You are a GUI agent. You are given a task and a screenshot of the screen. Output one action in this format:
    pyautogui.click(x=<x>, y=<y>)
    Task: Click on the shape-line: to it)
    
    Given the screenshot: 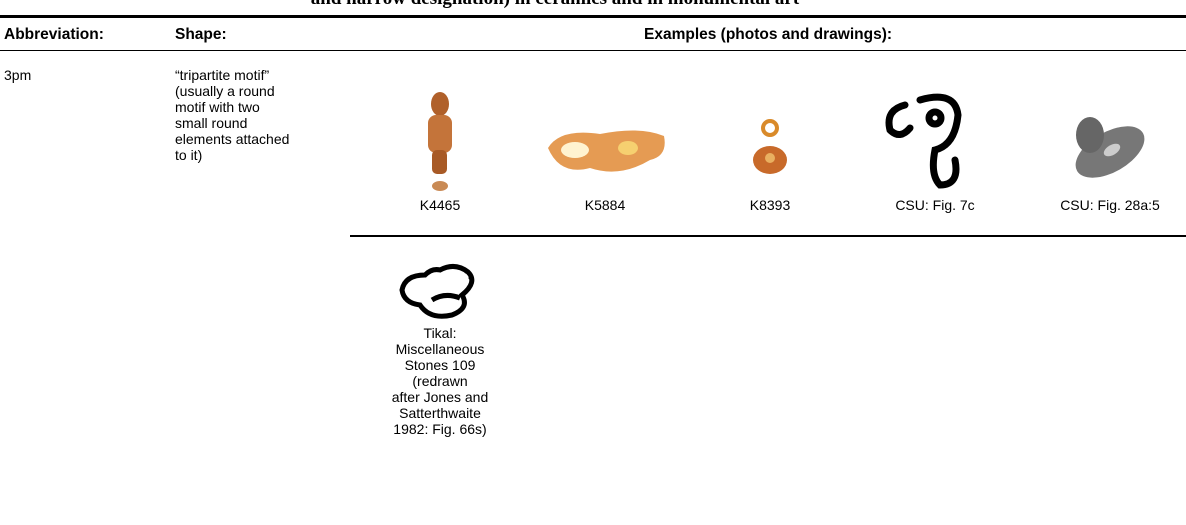 What is the action you would take?
    pyautogui.click(x=189, y=155)
    